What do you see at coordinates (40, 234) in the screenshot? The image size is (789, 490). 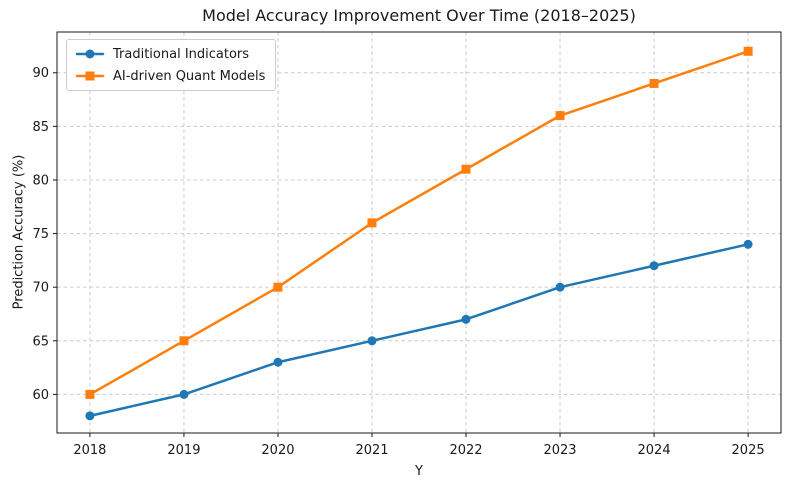 I see `y-tick-label: 75` at bounding box center [40, 234].